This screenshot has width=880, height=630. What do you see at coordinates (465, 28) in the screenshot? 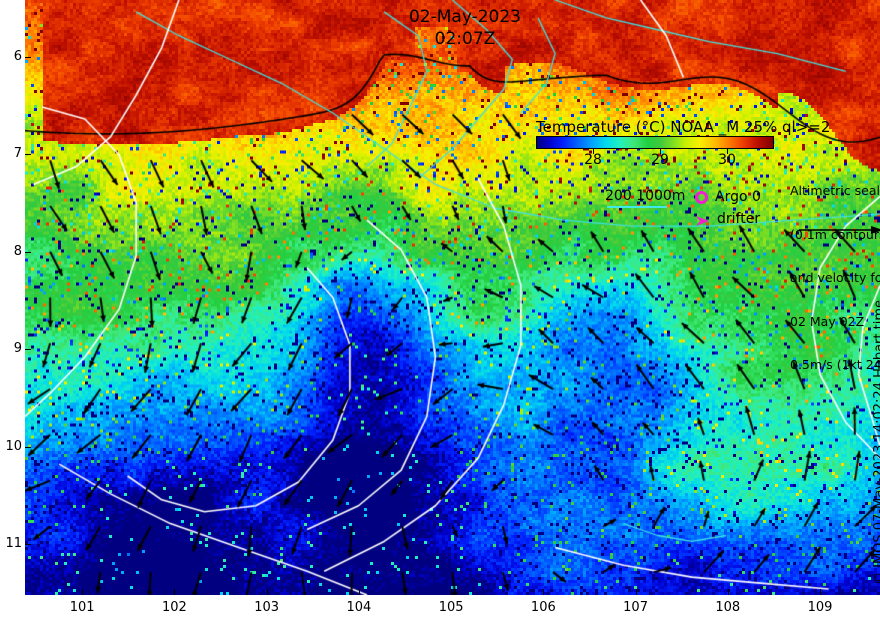
I see `acquisition-timestamp: 02-May-2023 02:07Z` at bounding box center [465, 28].